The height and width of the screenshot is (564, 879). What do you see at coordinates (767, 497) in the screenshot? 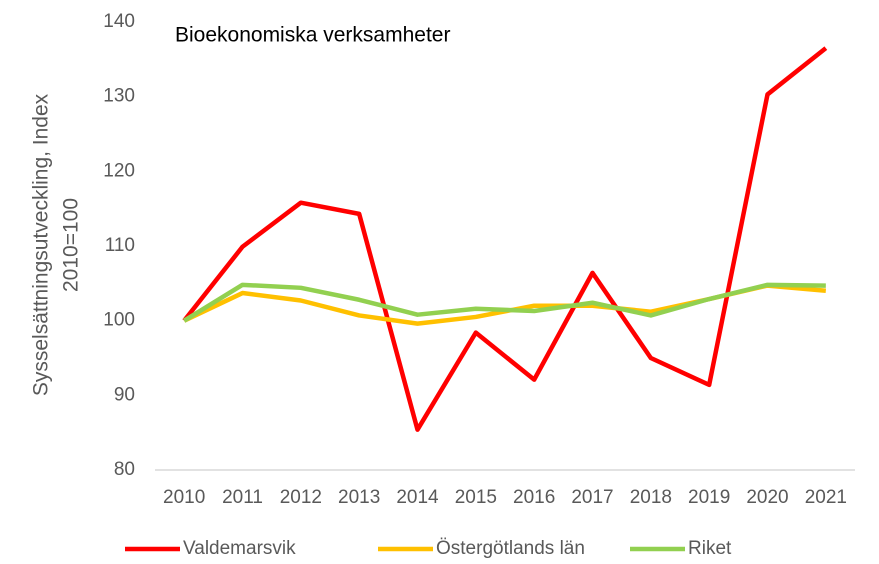
I see `x-tick-label: 2020` at bounding box center [767, 497].